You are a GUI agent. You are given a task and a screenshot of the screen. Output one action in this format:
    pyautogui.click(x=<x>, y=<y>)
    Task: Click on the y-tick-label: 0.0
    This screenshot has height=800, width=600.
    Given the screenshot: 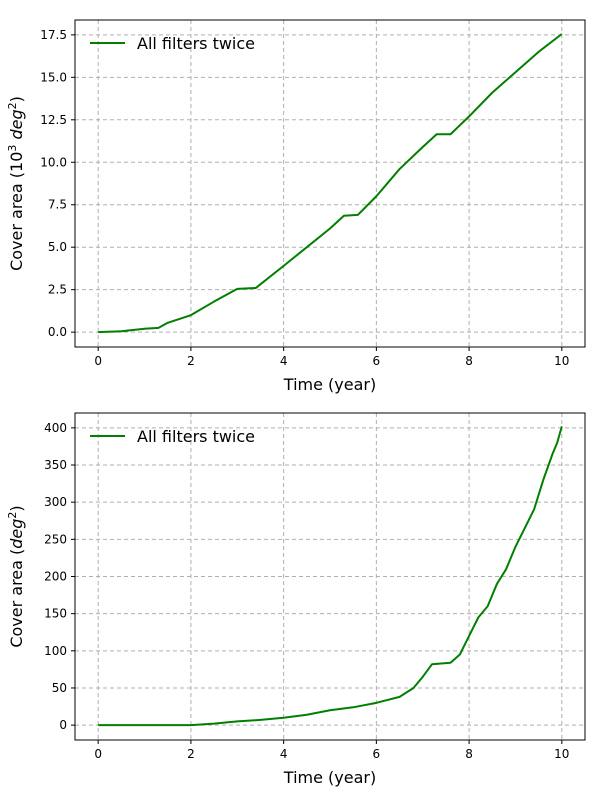 What is the action you would take?
    pyautogui.click(x=57, y=332)
    